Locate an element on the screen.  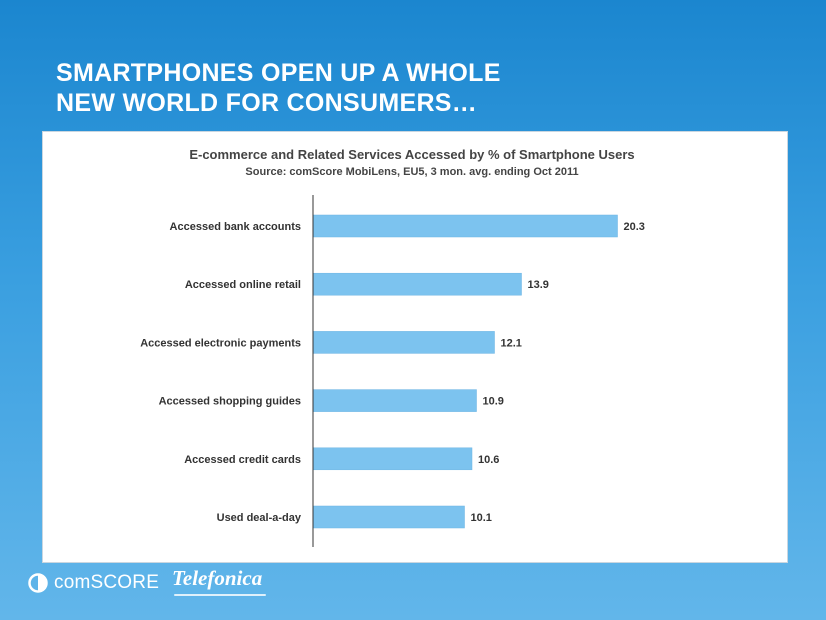
data-label: 13.9 is located at coordinates (538, 285).